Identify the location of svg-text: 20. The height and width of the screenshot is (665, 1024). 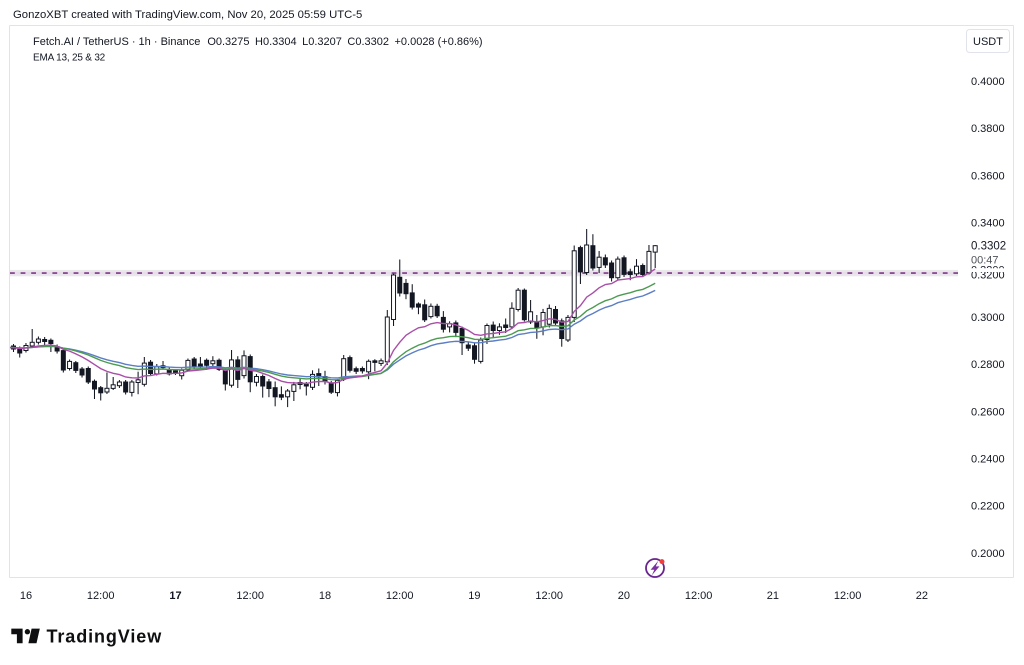
(624, 596).